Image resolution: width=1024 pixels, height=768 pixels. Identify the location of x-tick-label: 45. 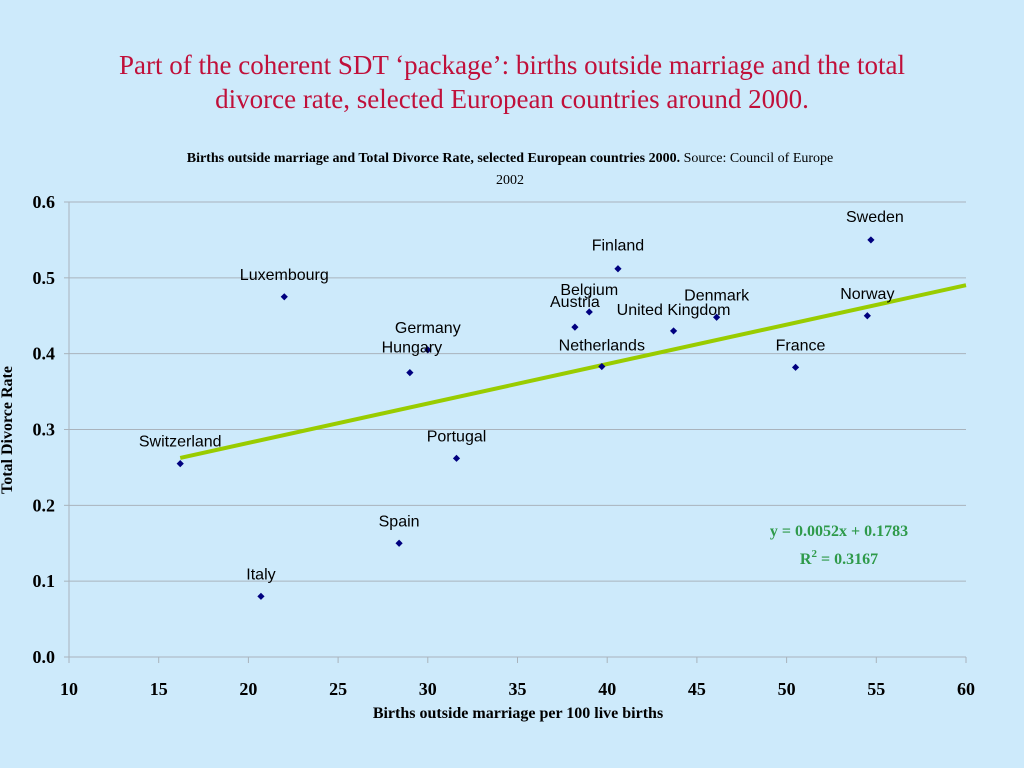
(697, 689).